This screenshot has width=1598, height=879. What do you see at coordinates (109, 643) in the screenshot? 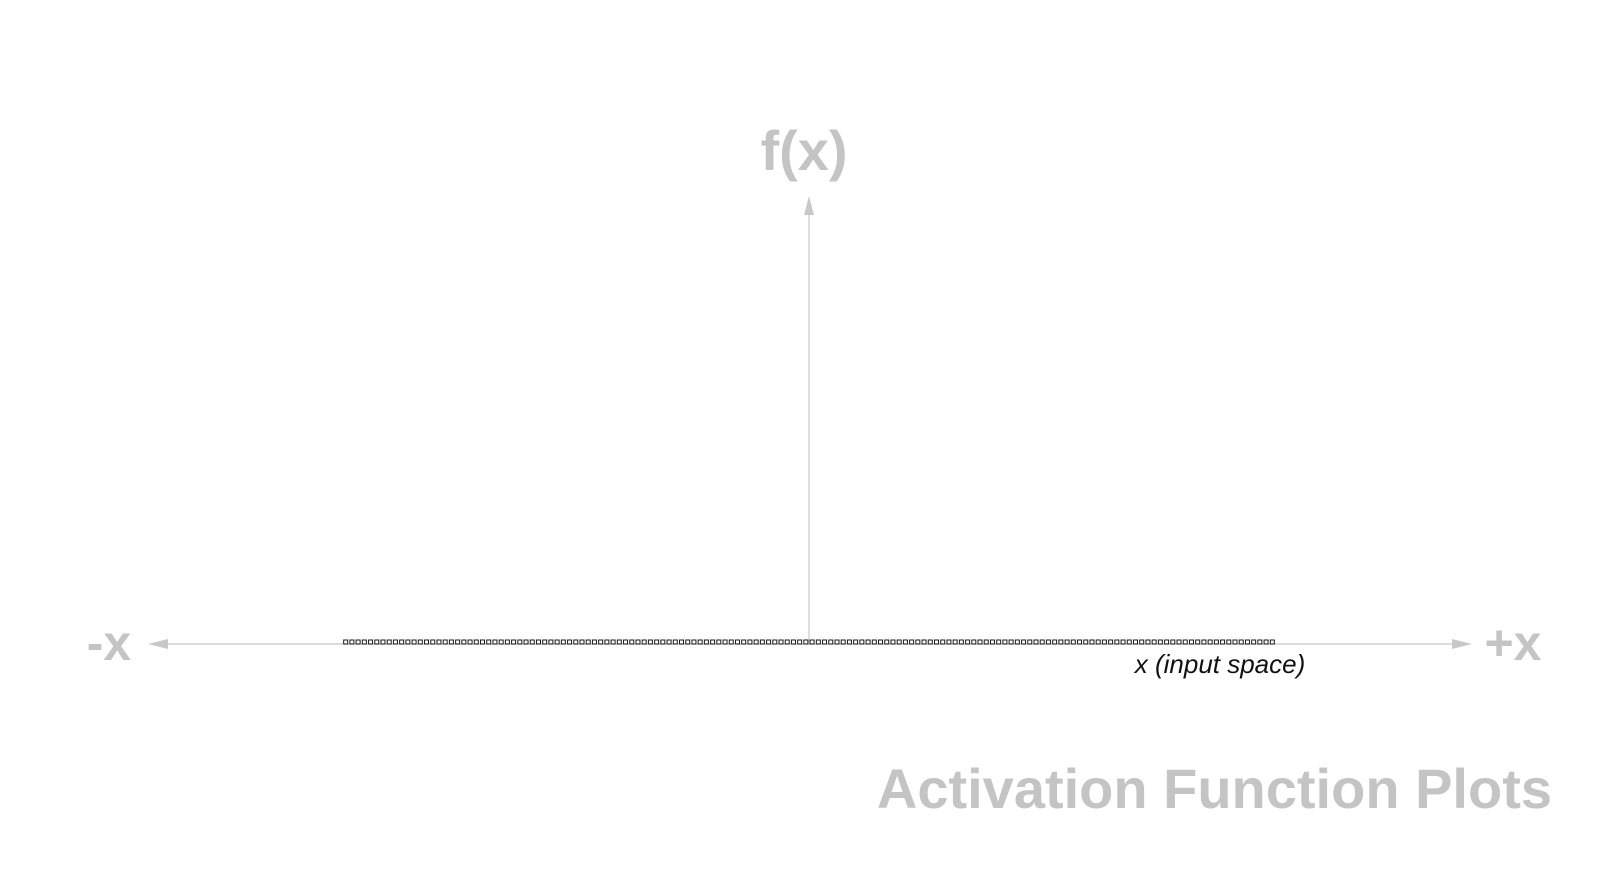
I see `x-axis-negative-label: -x` at bounding box center [109, 643].